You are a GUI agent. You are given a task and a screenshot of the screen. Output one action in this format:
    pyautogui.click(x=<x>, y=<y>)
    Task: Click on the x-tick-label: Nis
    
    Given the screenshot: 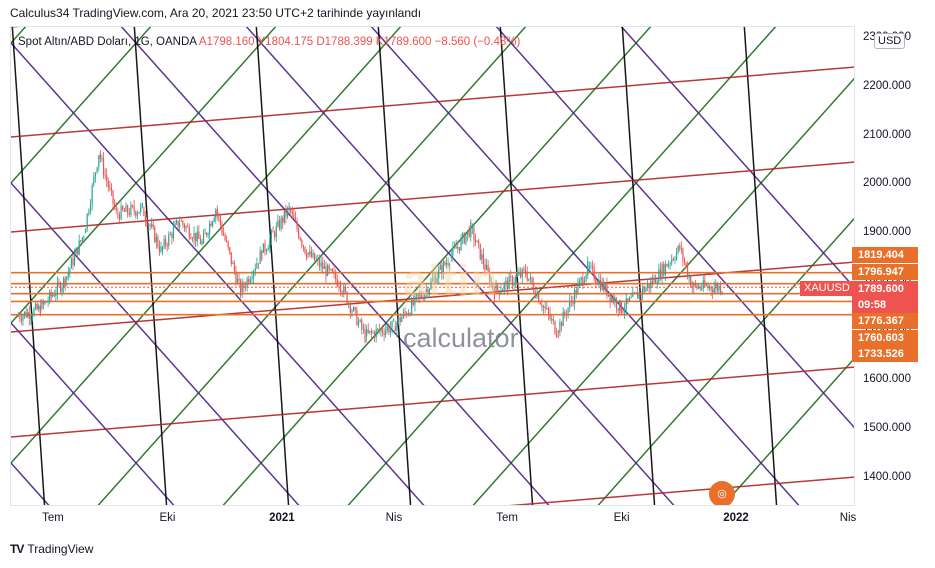 What is the action you would take?
    pyautogui.click(x=394, y=518)
    